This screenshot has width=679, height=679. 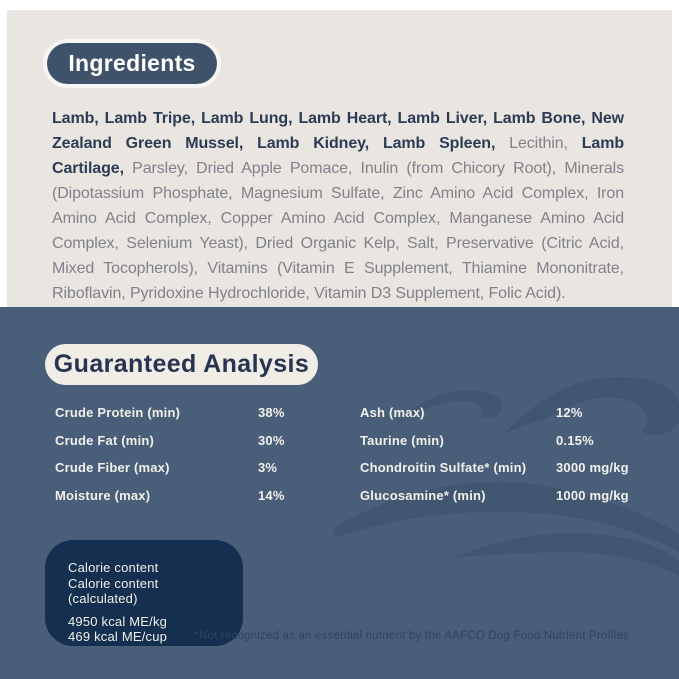 I want to click on nutrient-value: 3000 mg/kg, so click(x=592, y=468).